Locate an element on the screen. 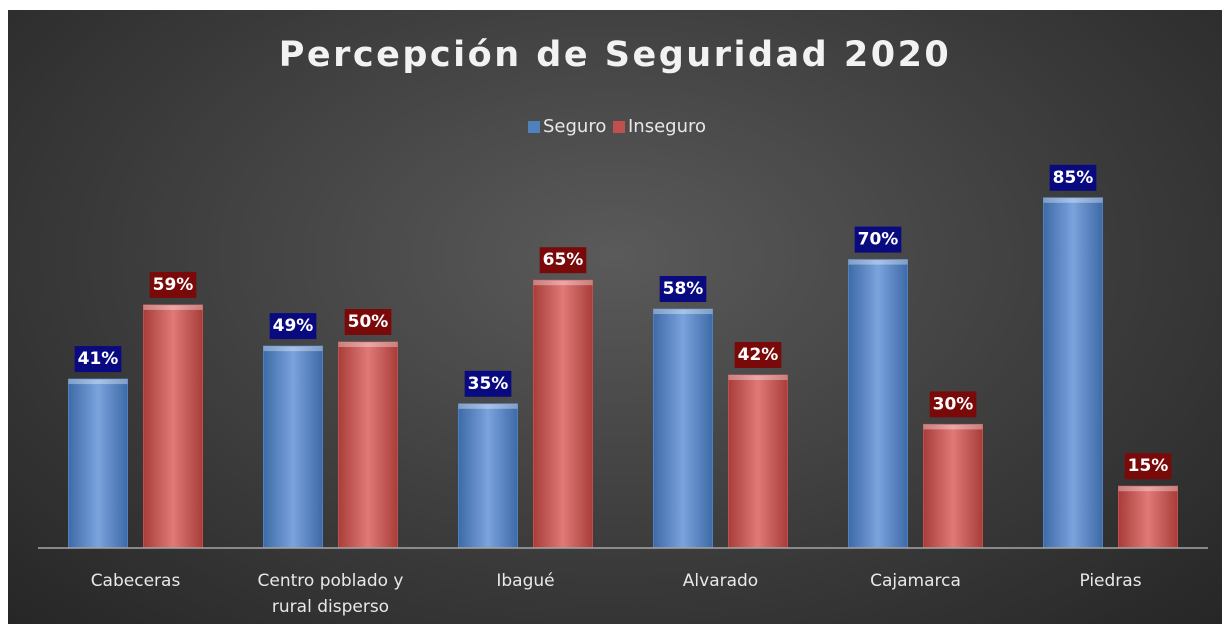 Image resolution: width=1230 pixels, height=634 pixels. x-tick-label: Centro poblado y rural disperso is located at coordinates (330, 594).